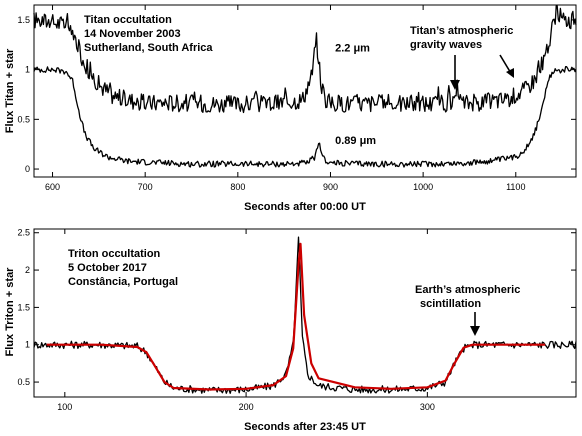 Image resolution: width=582 pixels, height=436 pixels. I want to click on bottom-x-tick-label: 200, so click(246, 407).